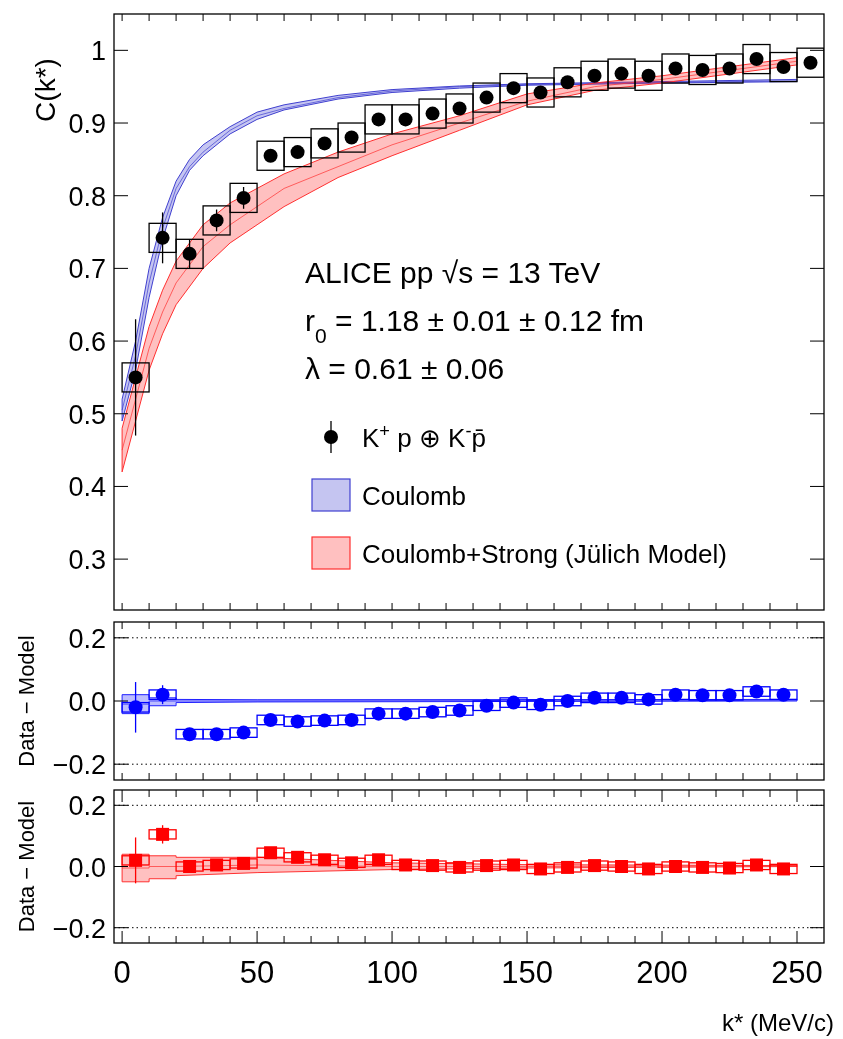 The height and width of the screenshot is (1039, 843). What do you see at coordinates (257, 972) in the screenshot?
I see `x-tick-label: 50` at bounding box center [257, 972].